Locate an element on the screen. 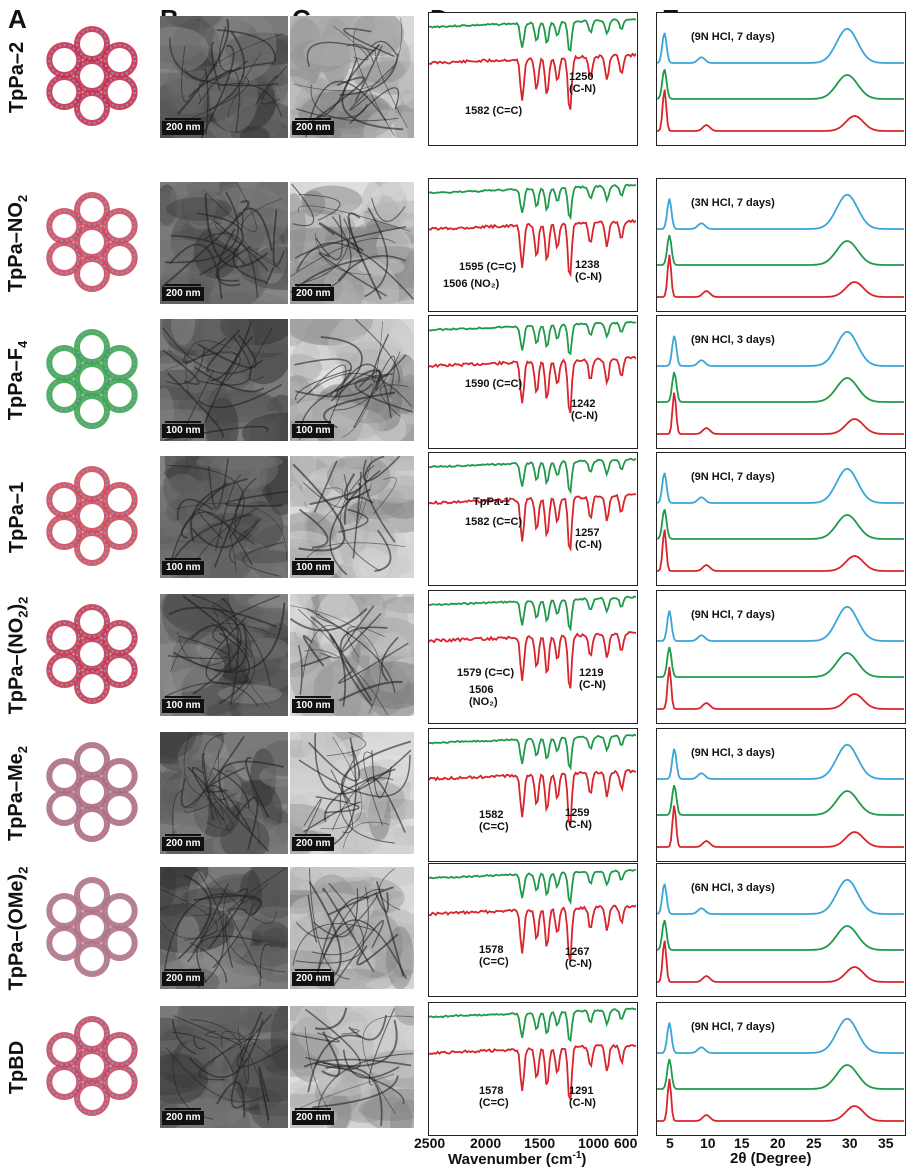 This screenshot has width=919, height=1168. row-label-text: TpPa–(OMe)2 is located at coordinates (18, 928).